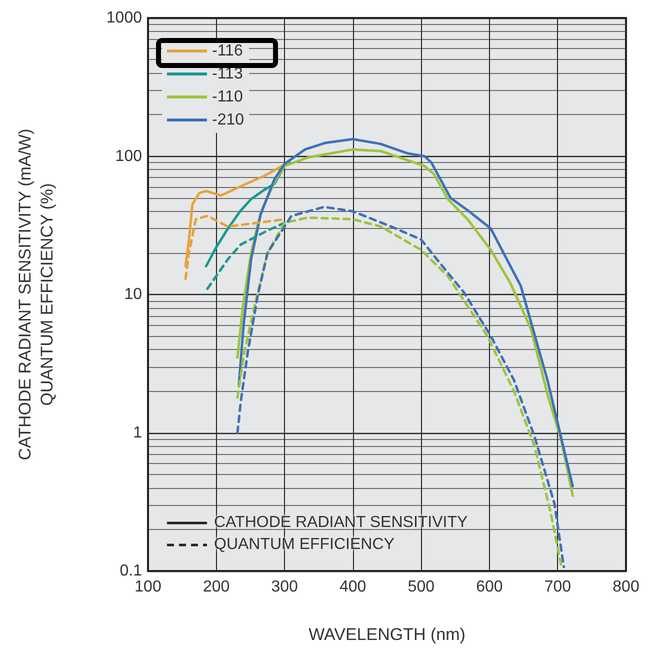 This screenshot has height=660, width=654. Describe the element at coordinates (284, 587) in the screenshot. I see `x-tick-label: 300` at that location.